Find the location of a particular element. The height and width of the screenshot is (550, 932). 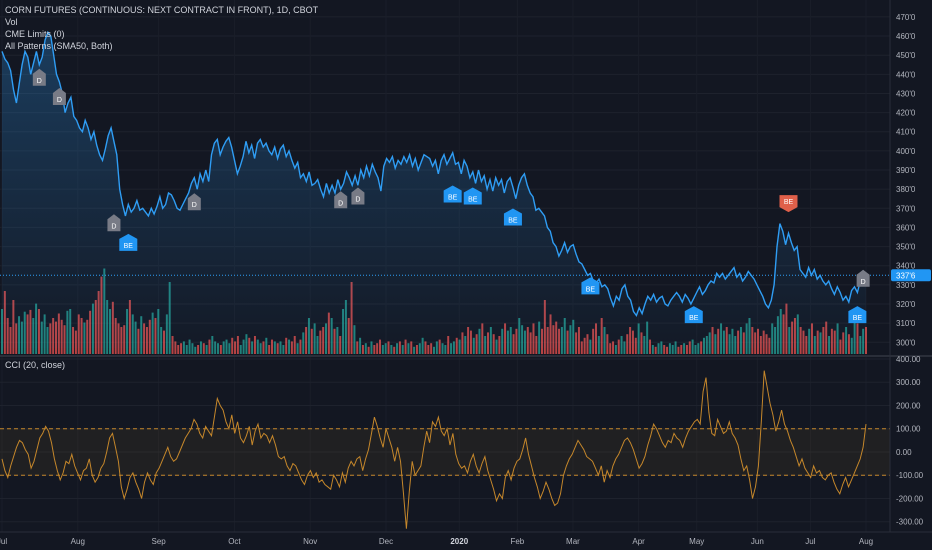

legend-cme-limits: CME Limits (0) is located at coordinates (35, 34).